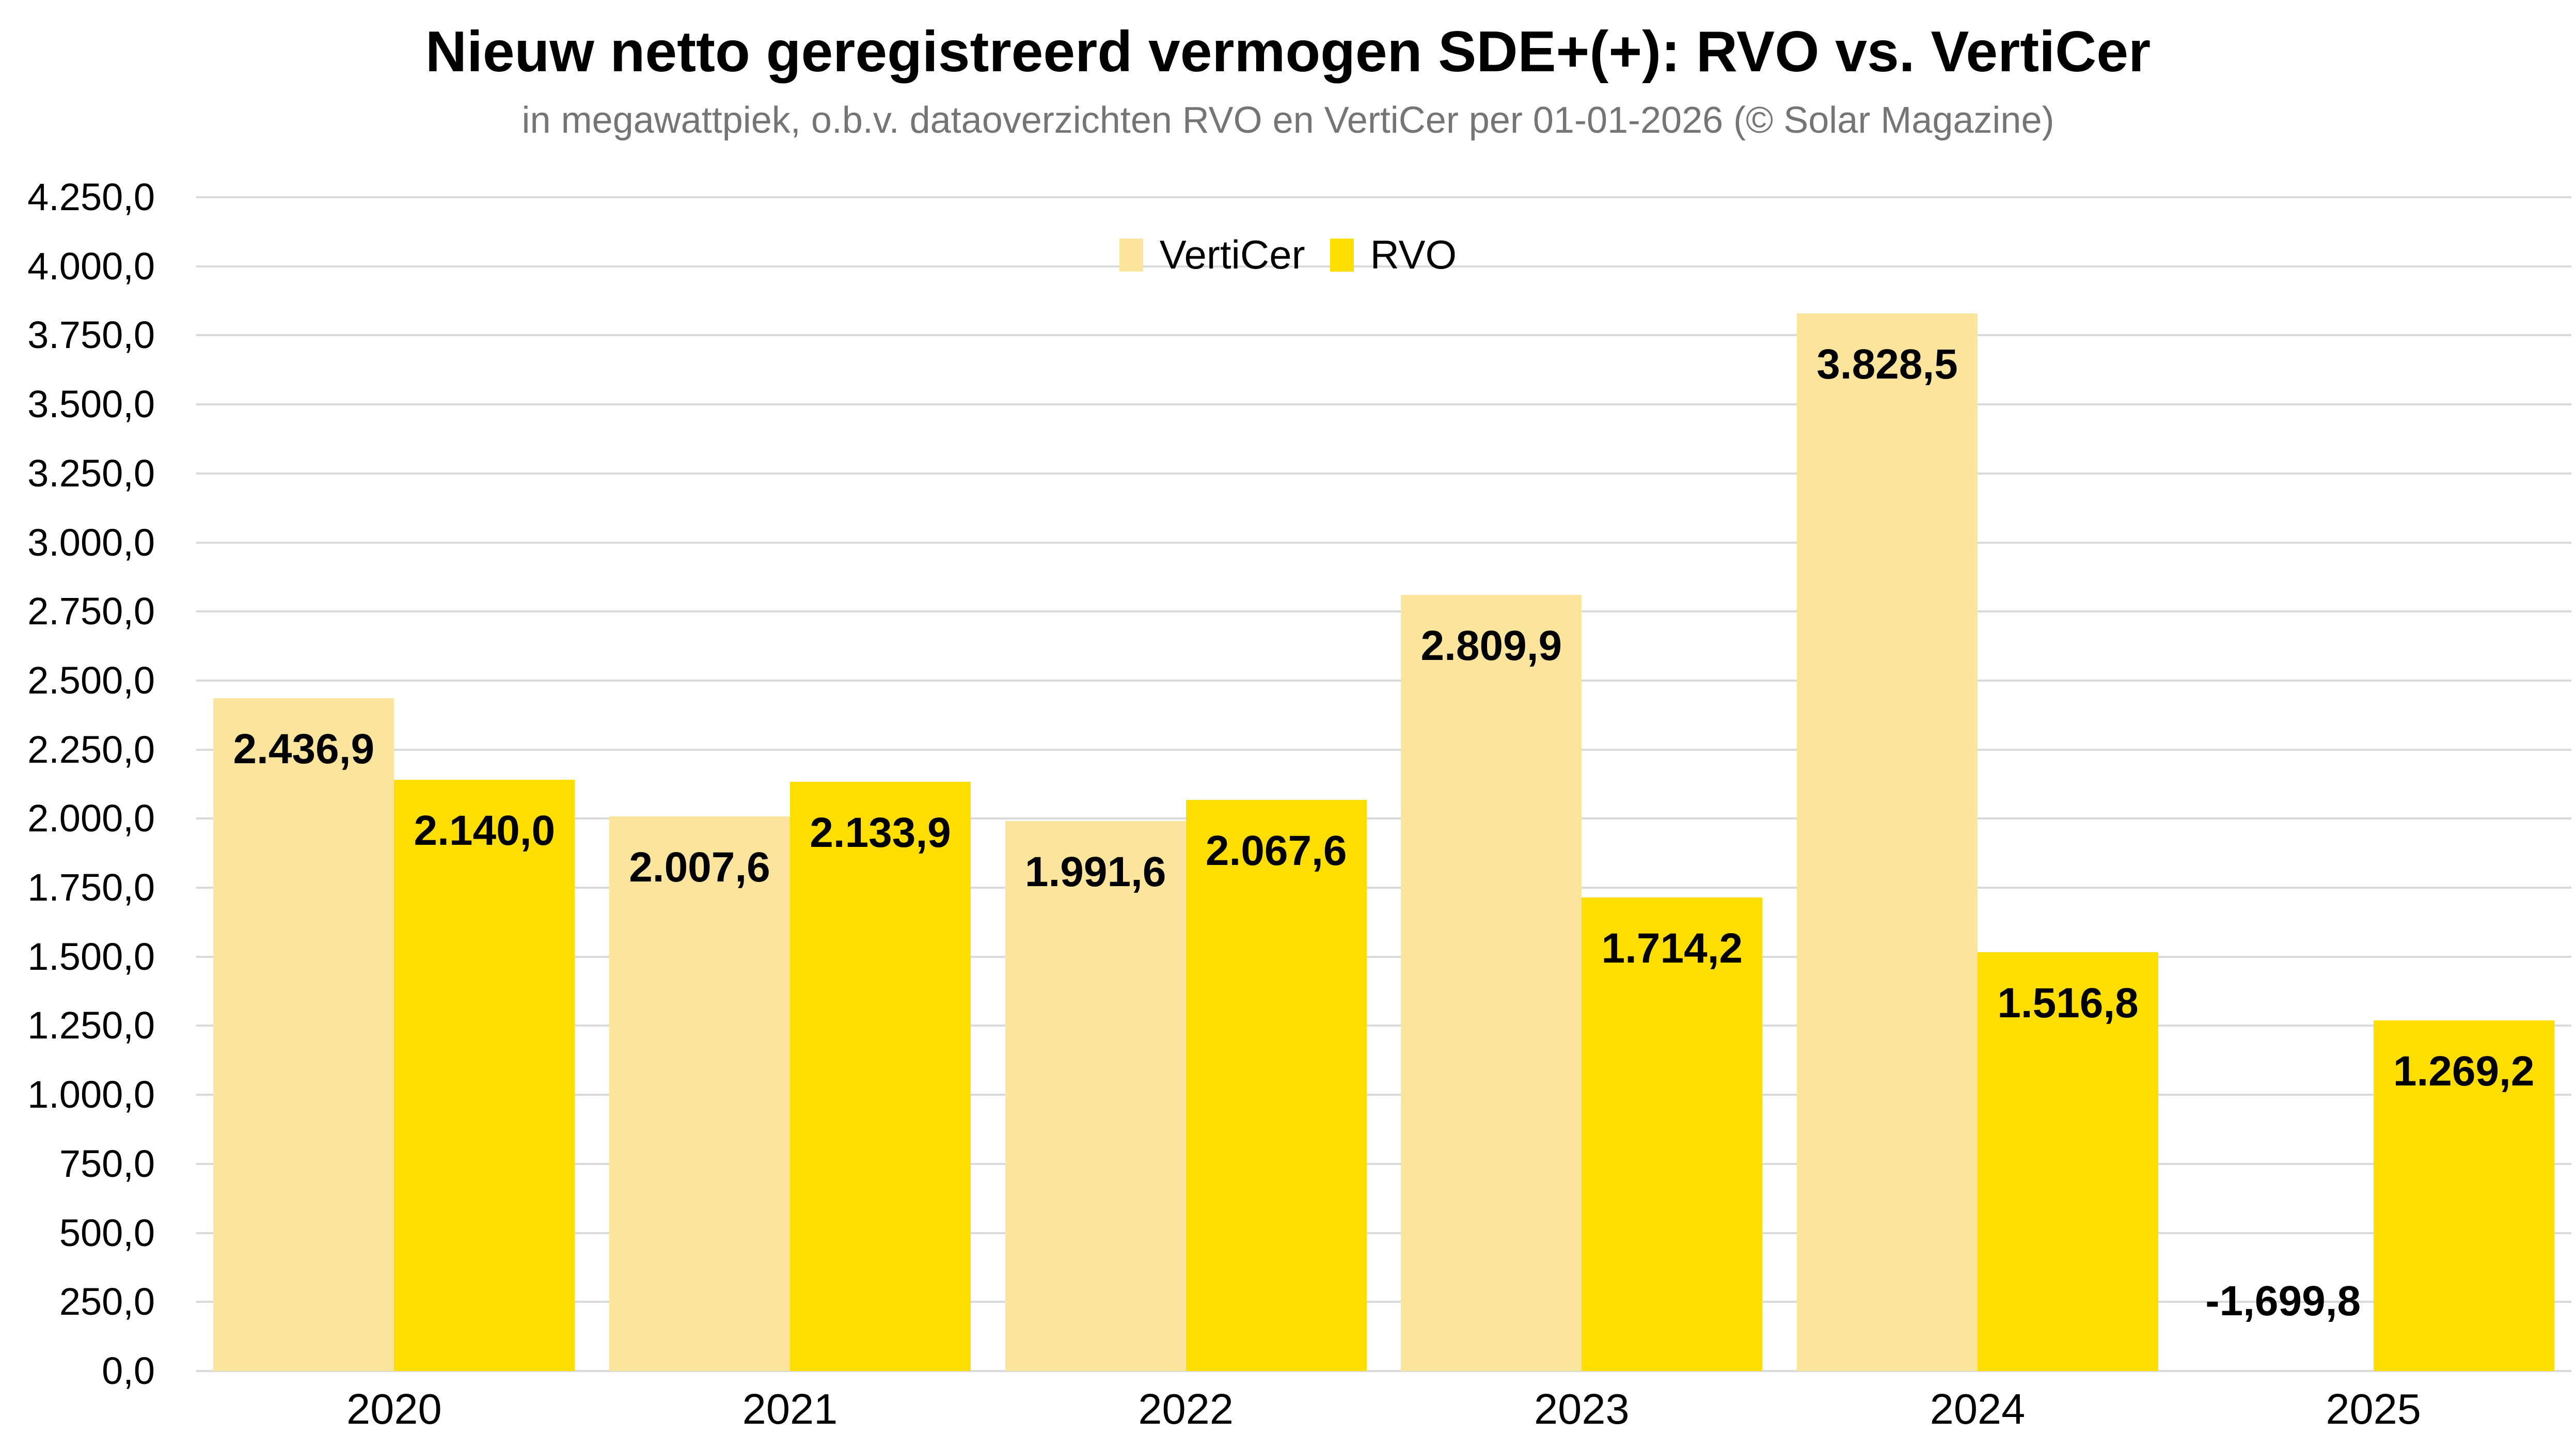 This screenshot has height=1449, width=2576. I want to click on legend-label-rvo: RVO, so click(1413, 254).